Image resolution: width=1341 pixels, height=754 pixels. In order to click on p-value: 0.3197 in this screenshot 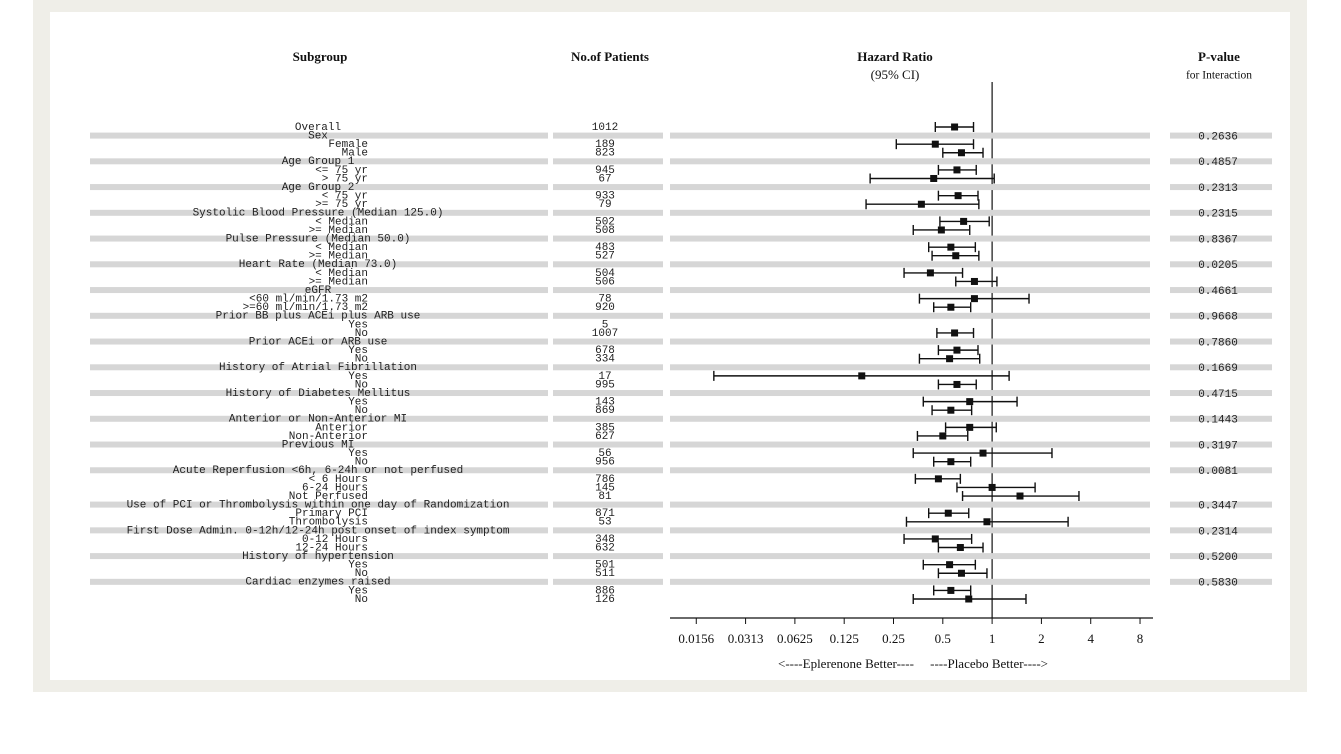, I will do `click(1218, 446)`.